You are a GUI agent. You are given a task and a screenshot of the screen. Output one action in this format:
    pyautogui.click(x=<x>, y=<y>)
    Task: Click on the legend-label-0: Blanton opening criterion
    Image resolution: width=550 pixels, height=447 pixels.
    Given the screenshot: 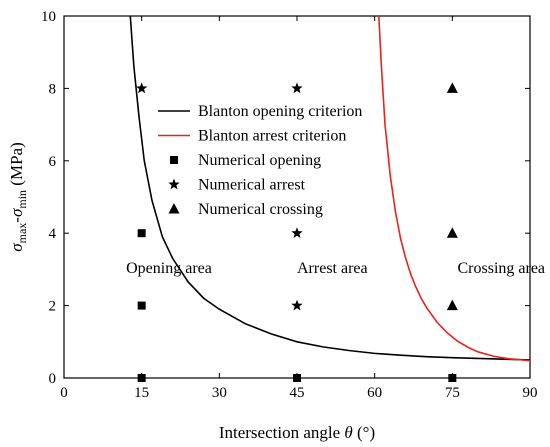 What is the action you would take?
    pyautogui.click(x=280, y=111)
    